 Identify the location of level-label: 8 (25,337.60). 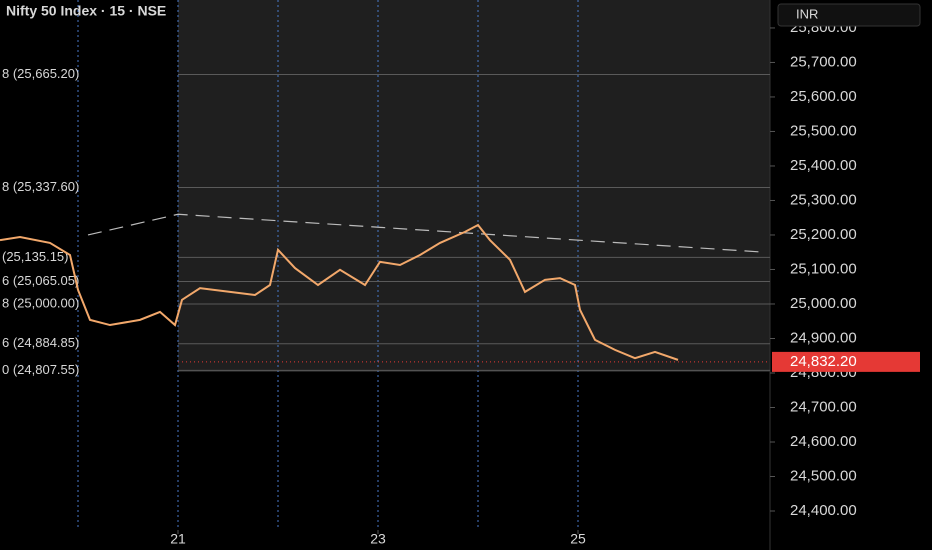
(40, 186).